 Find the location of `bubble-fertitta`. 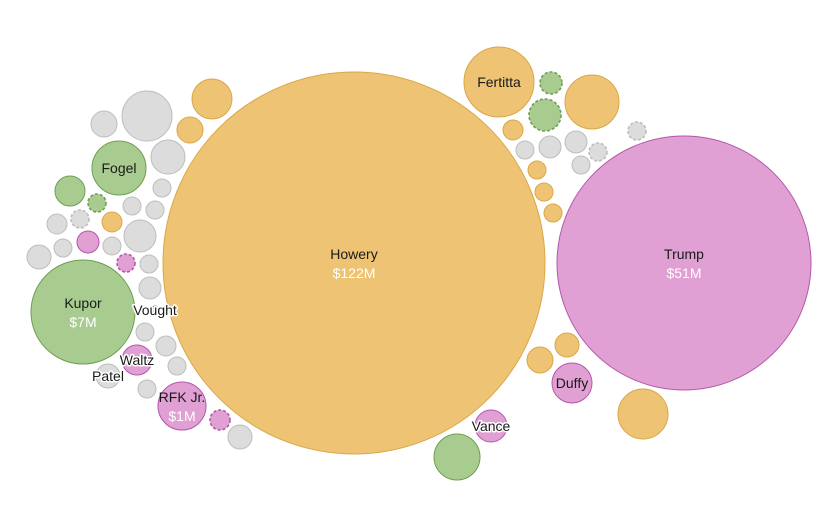

bubble-fertitta is located at coordinates (499, 82).